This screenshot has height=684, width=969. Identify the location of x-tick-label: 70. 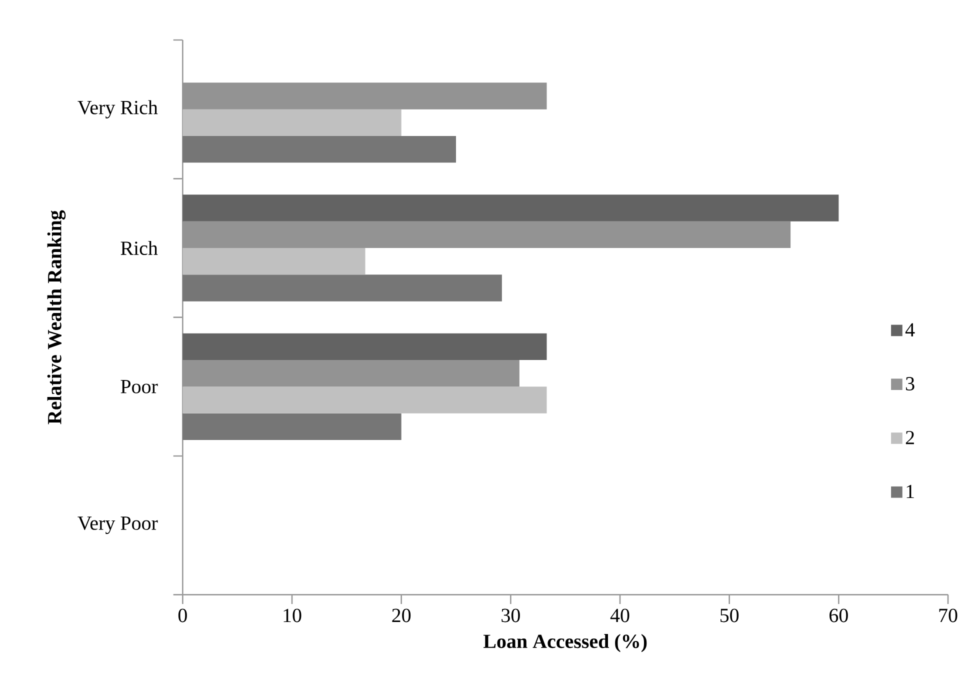
(948, 615).